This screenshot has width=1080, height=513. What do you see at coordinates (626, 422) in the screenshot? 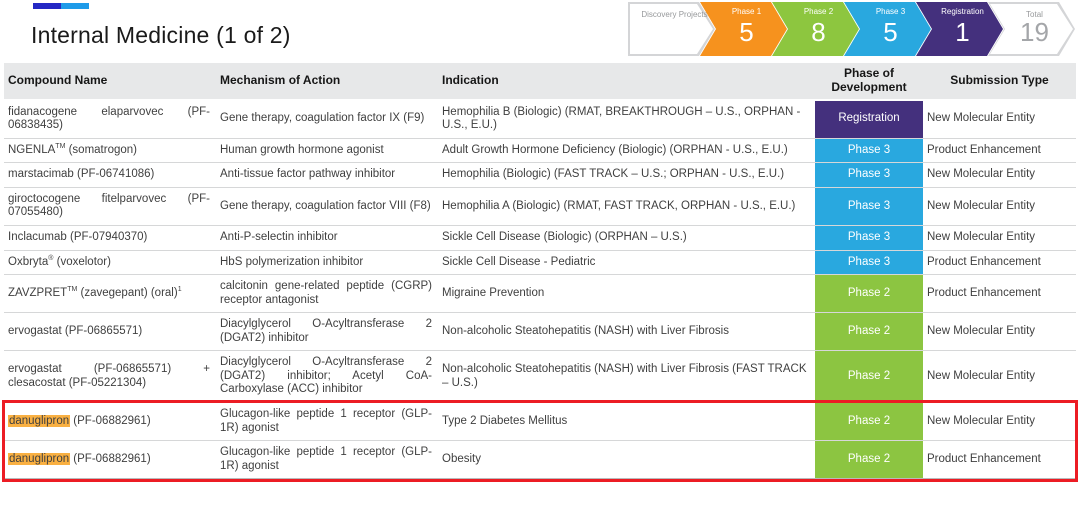
I see `indication-cell: Type 2 Diabetes Mellitus` at bounding box center [626, 422].